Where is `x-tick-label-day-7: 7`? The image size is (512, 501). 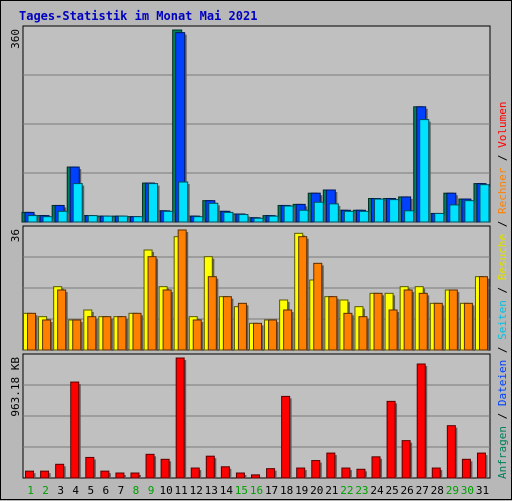 x-tick-label-day-7: 7 is located at coordinates (121, 490).